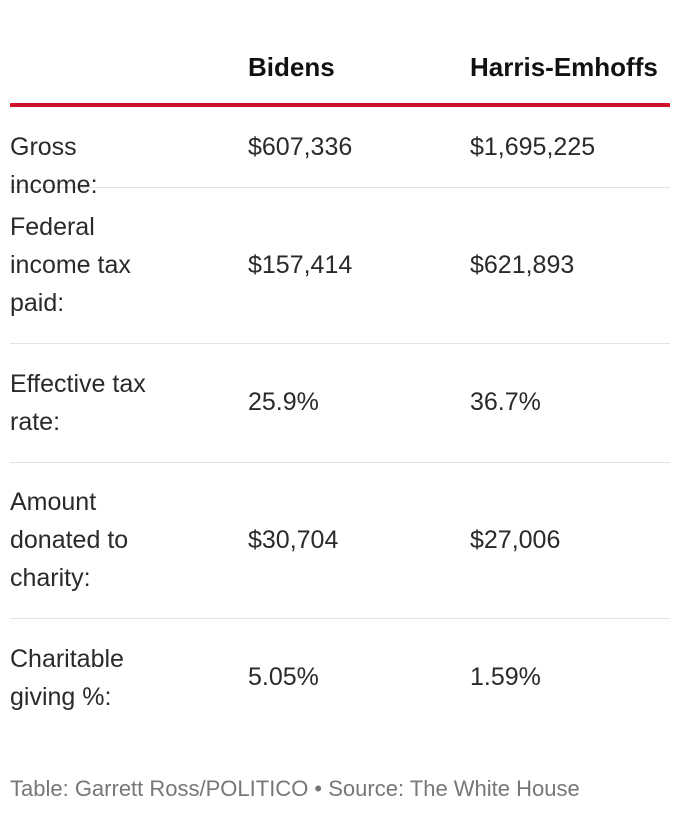 The width and height of the screenshot is (680, 818). What do you see at coordinates (283, 677) in the screenshot?
I see `bidens-value: 5.05%` at bounding box center [283, 677].